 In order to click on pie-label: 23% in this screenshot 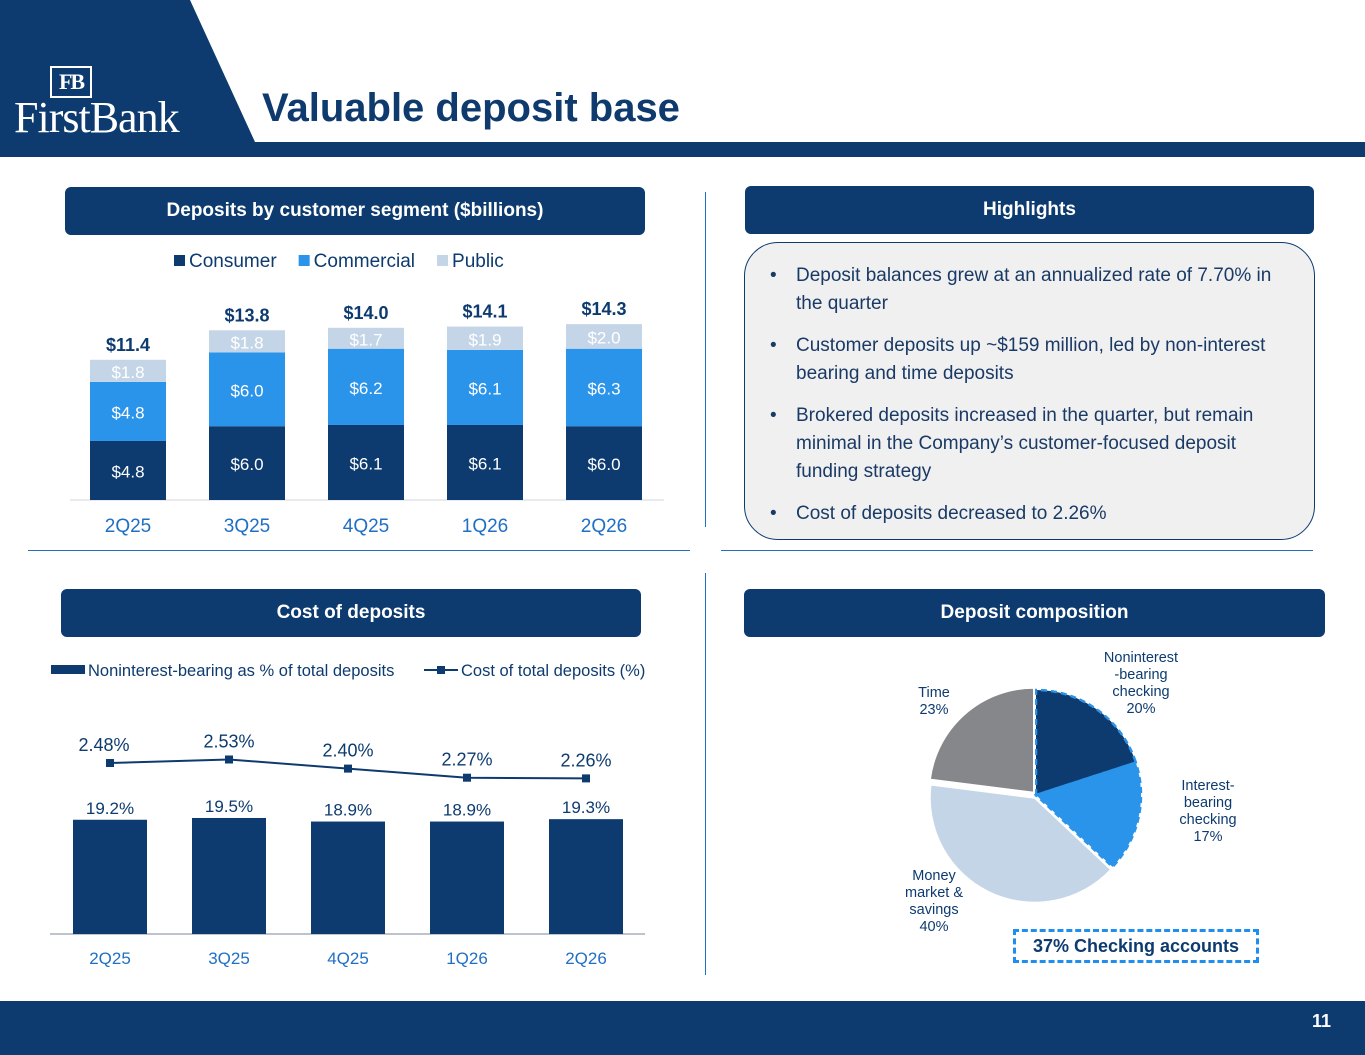, I will do `click(933, 710)`.